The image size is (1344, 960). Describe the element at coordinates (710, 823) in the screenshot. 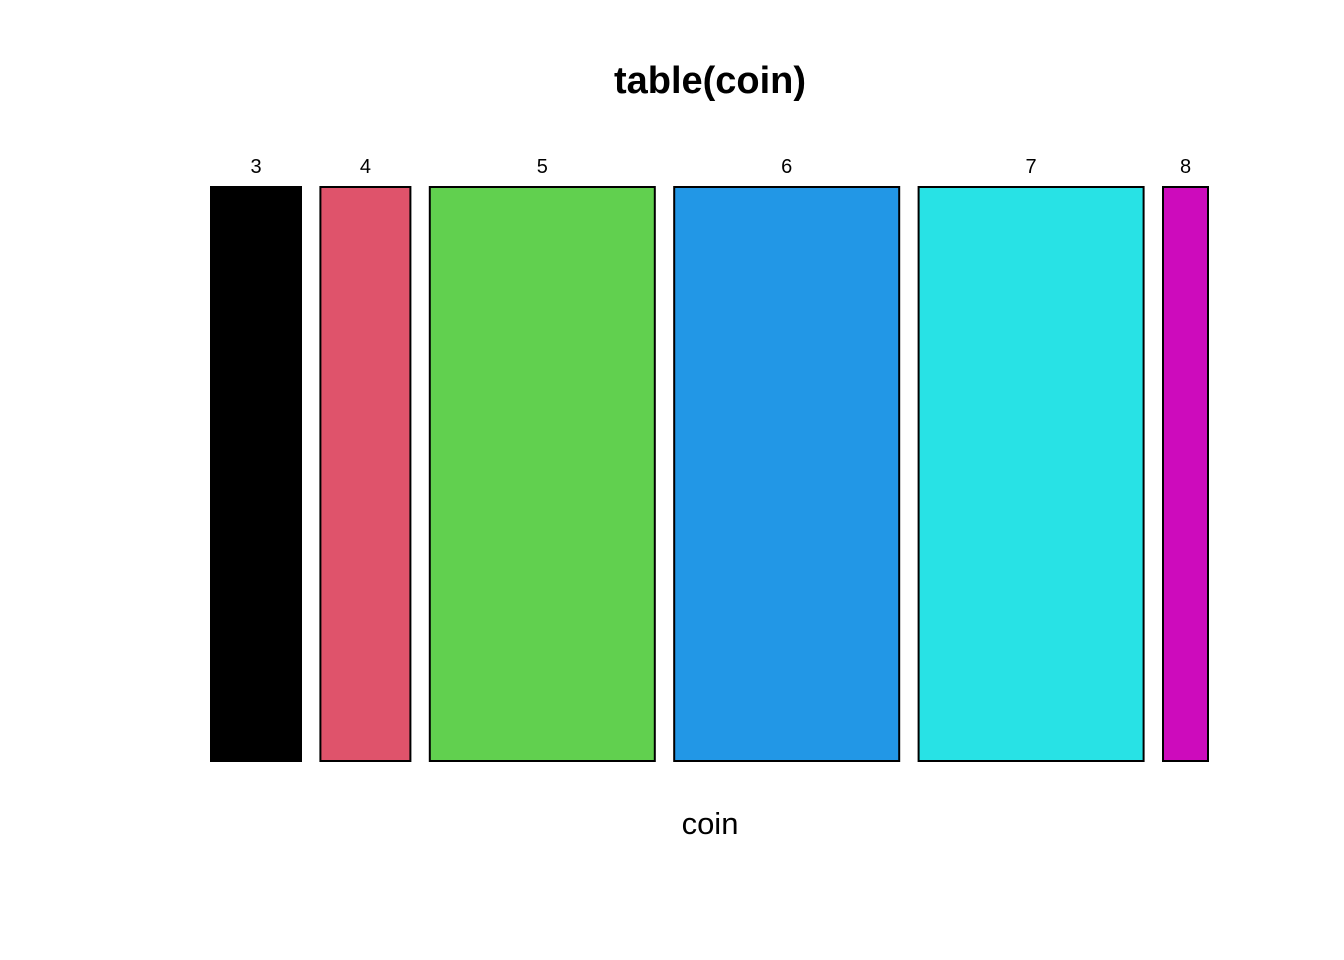

I see `x-axis-label: coin` at that location.